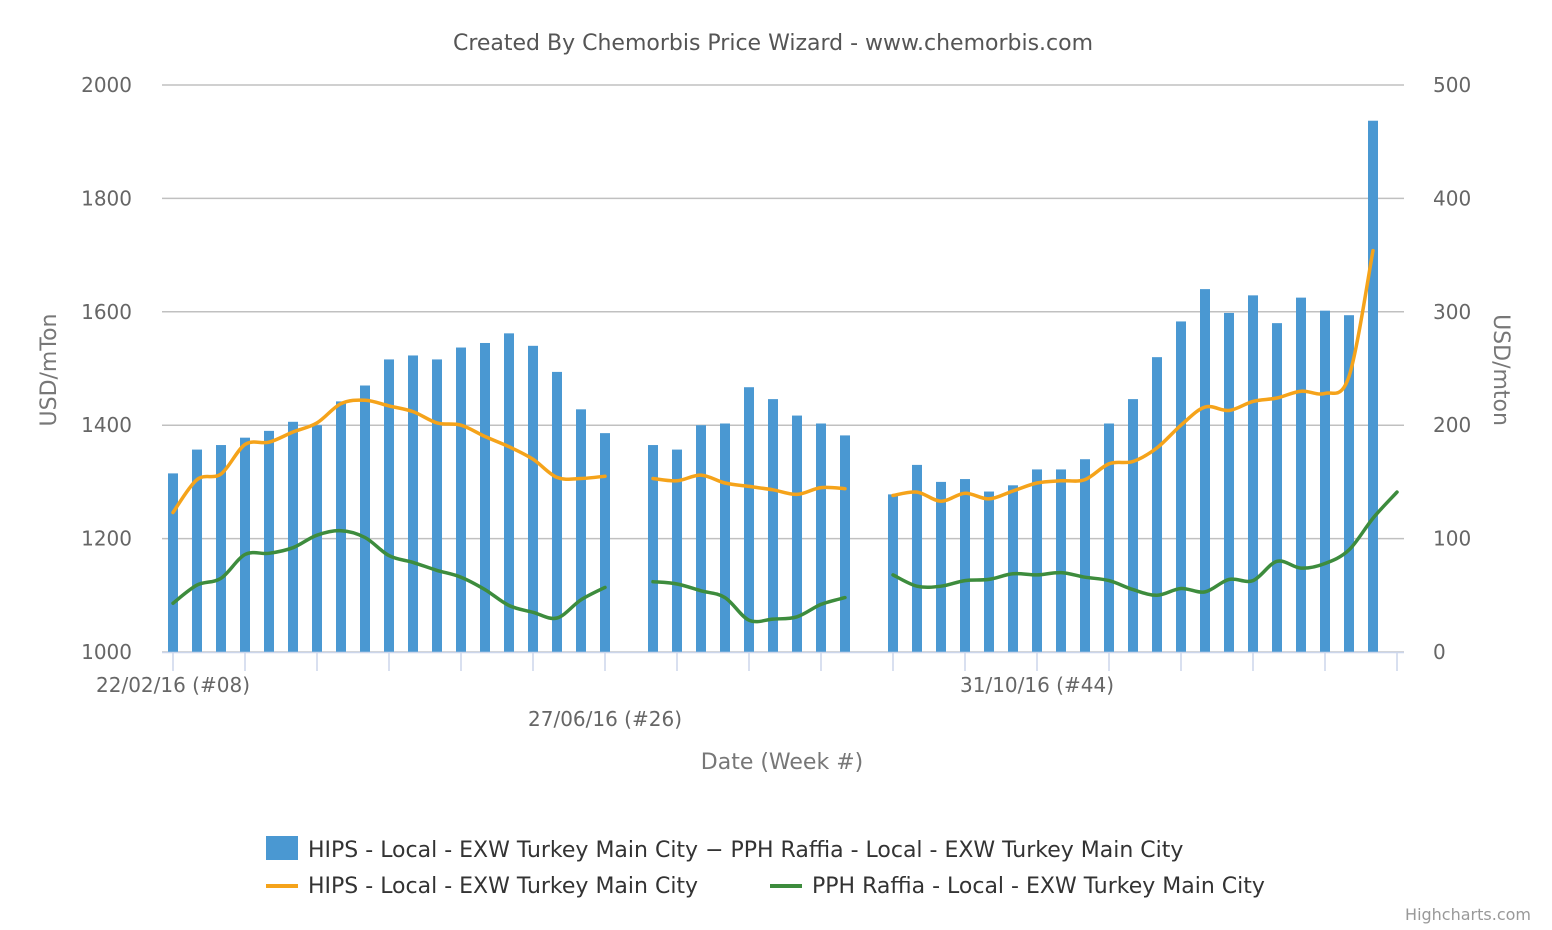  I want to click on legend-label-hips: HIPS - Local - EXW Turkey Main City, so click(503, 886).